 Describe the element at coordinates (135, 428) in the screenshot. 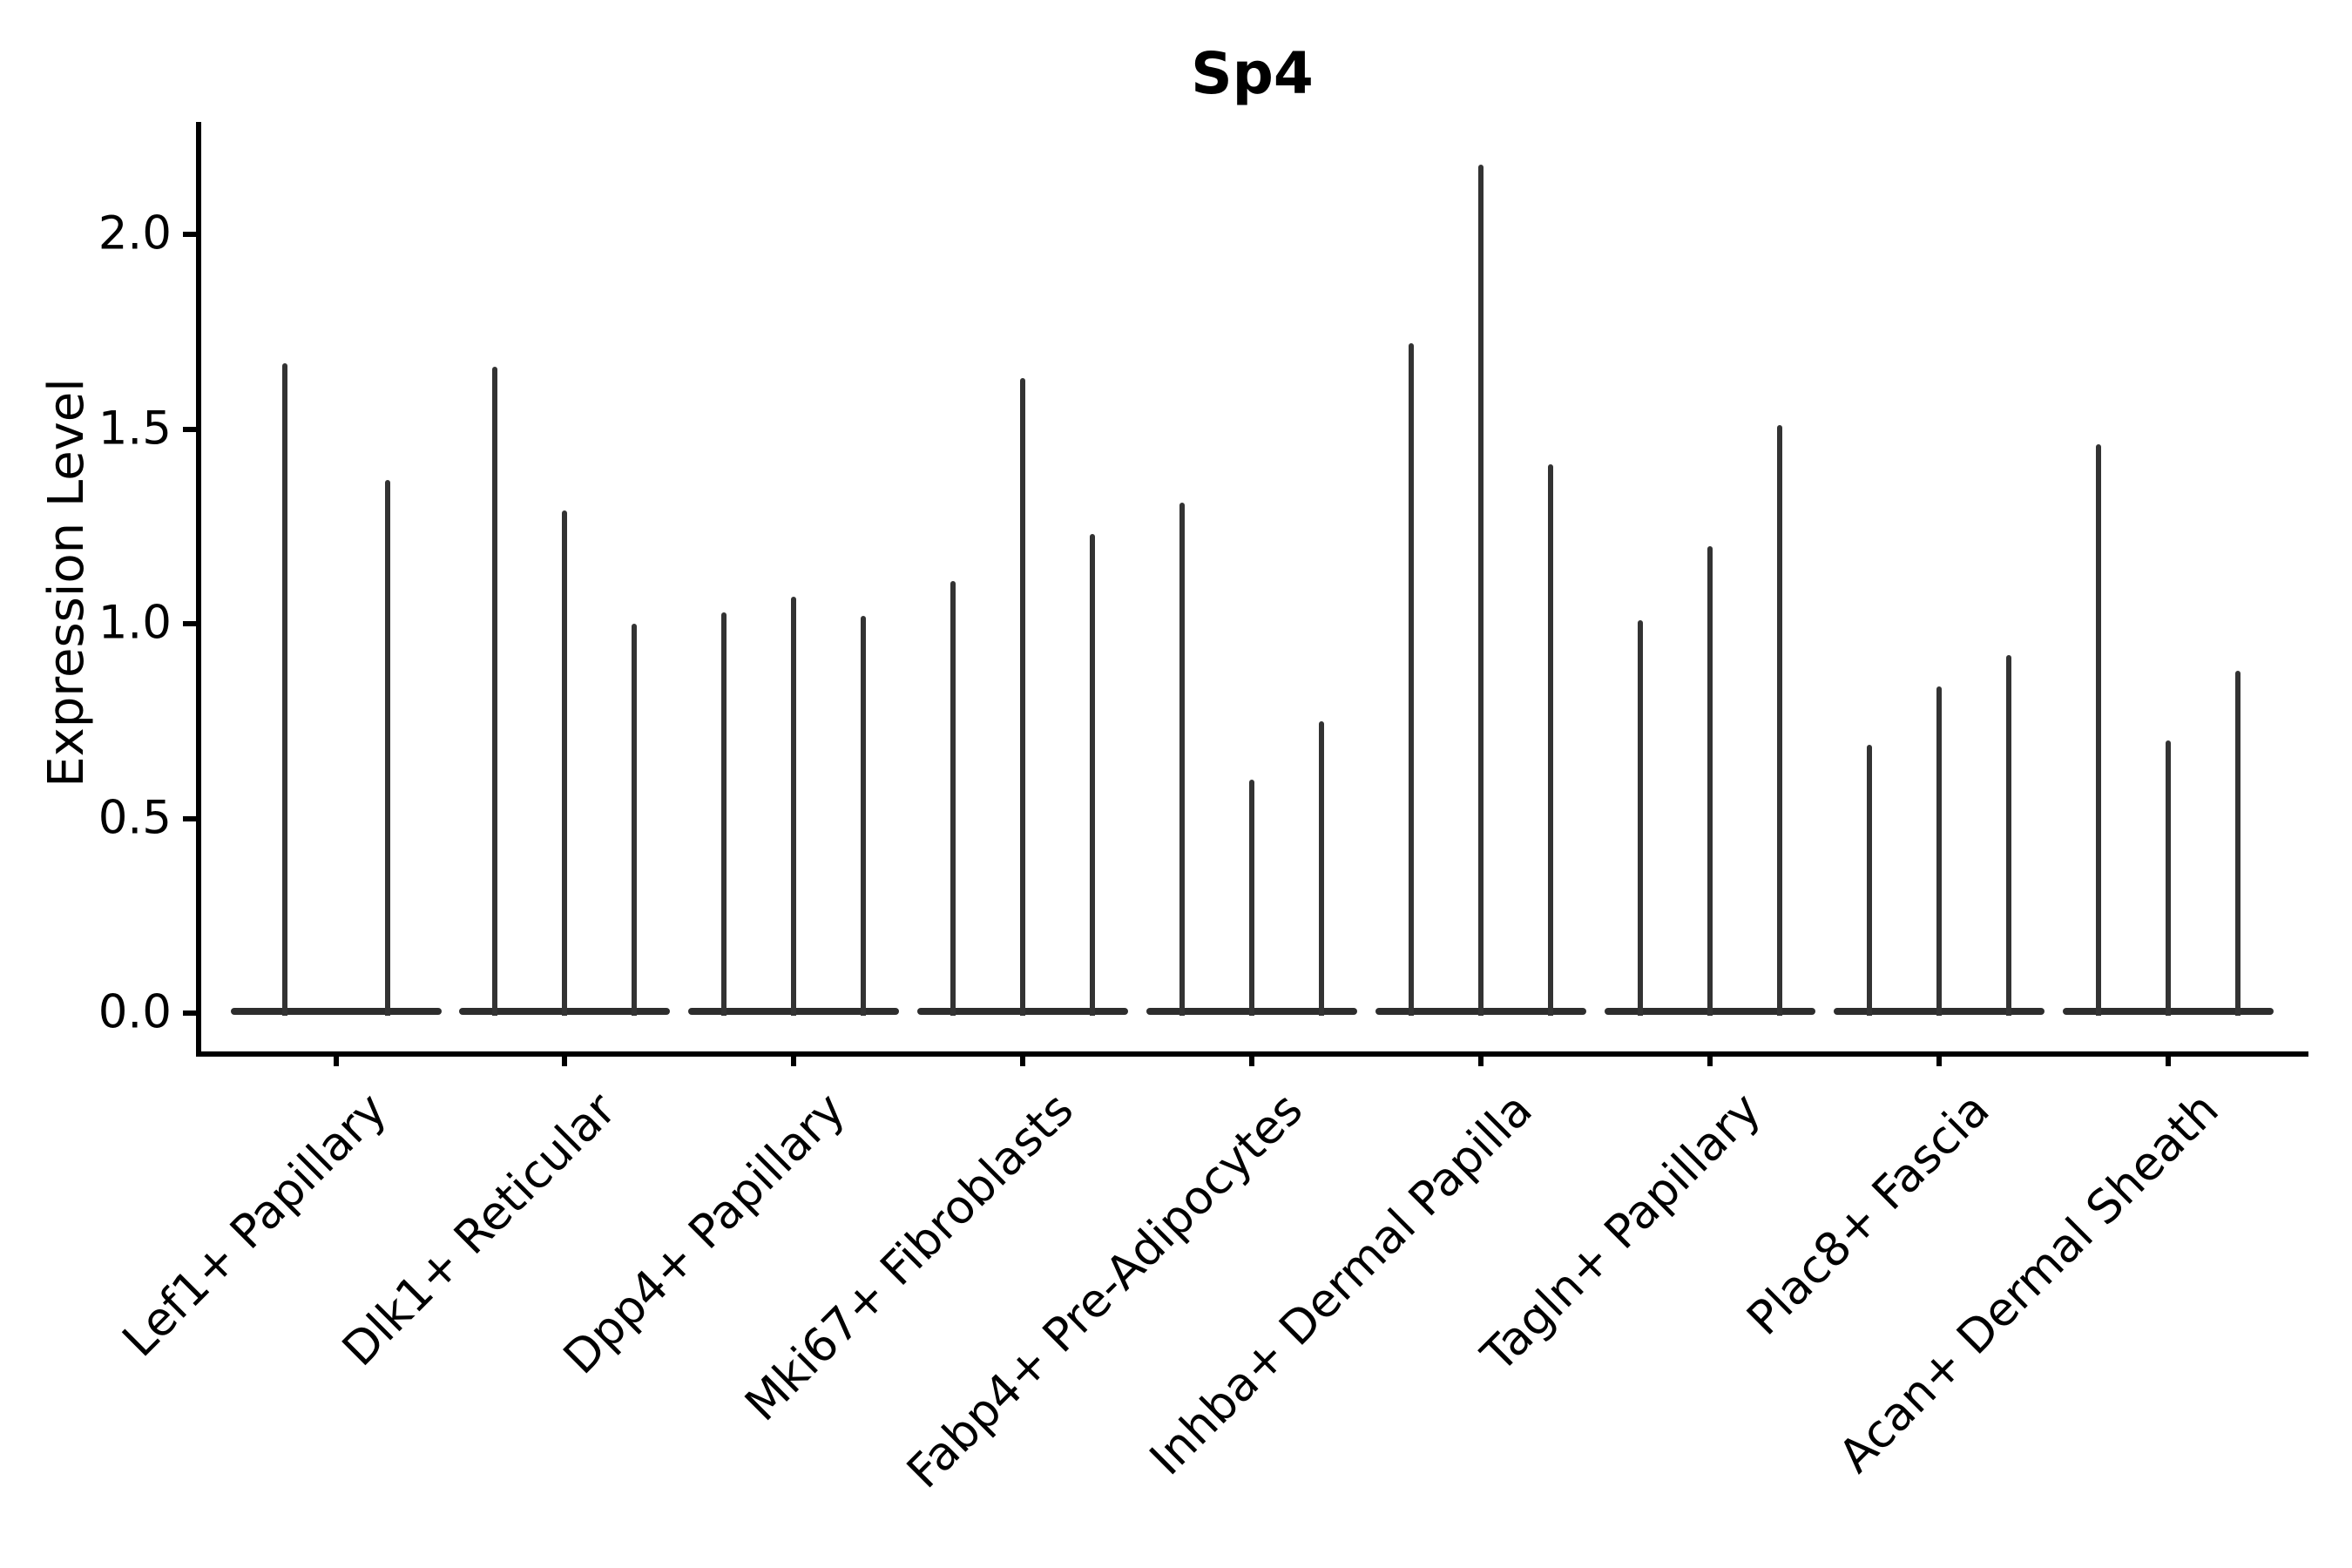

I see `y-tick-label: 1.5` at that location.